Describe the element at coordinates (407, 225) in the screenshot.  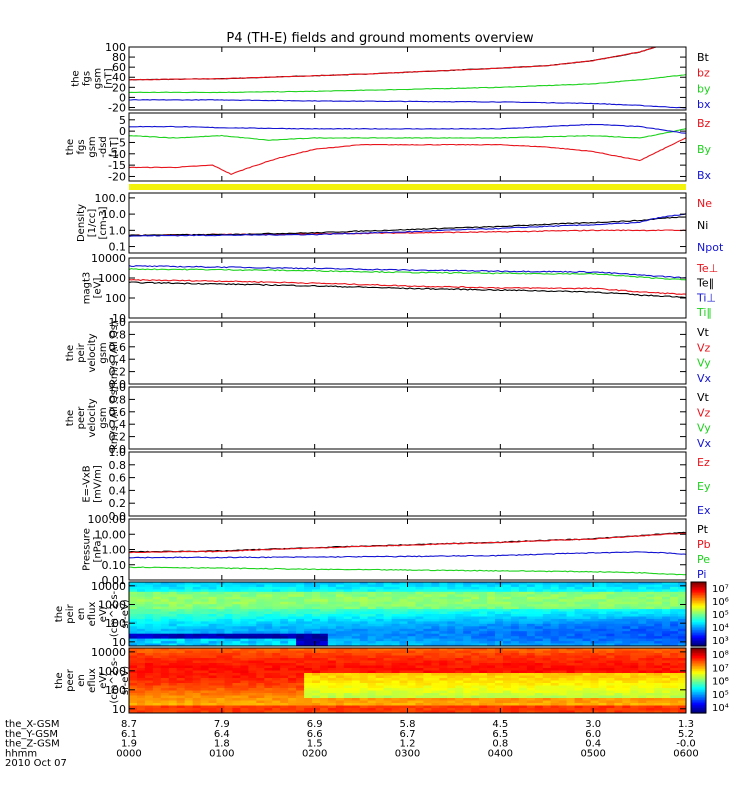
I see `series-line-blue` at that location.